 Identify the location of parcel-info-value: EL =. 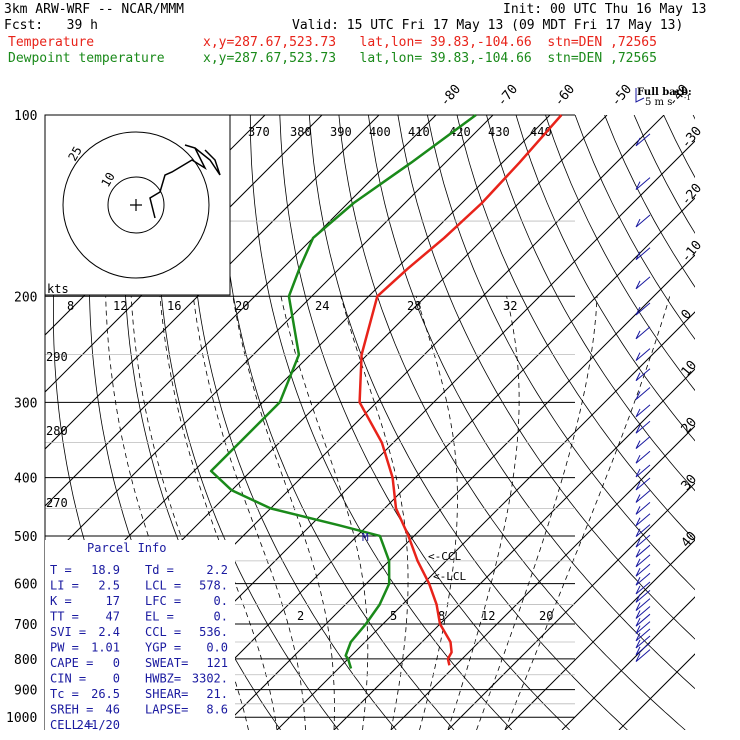
(159, 617).